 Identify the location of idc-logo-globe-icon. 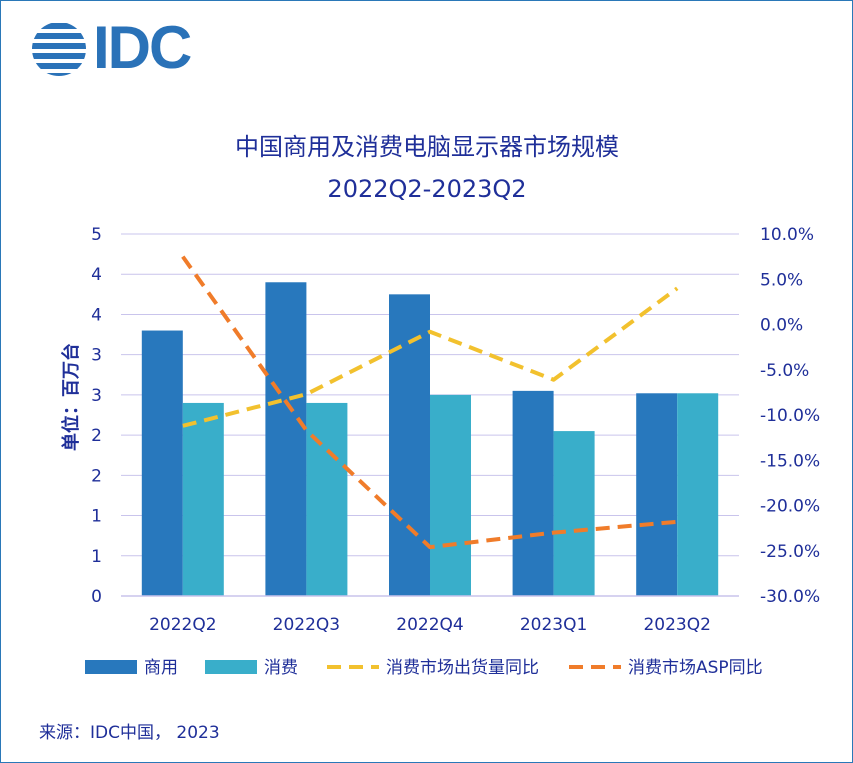
(59, 49).